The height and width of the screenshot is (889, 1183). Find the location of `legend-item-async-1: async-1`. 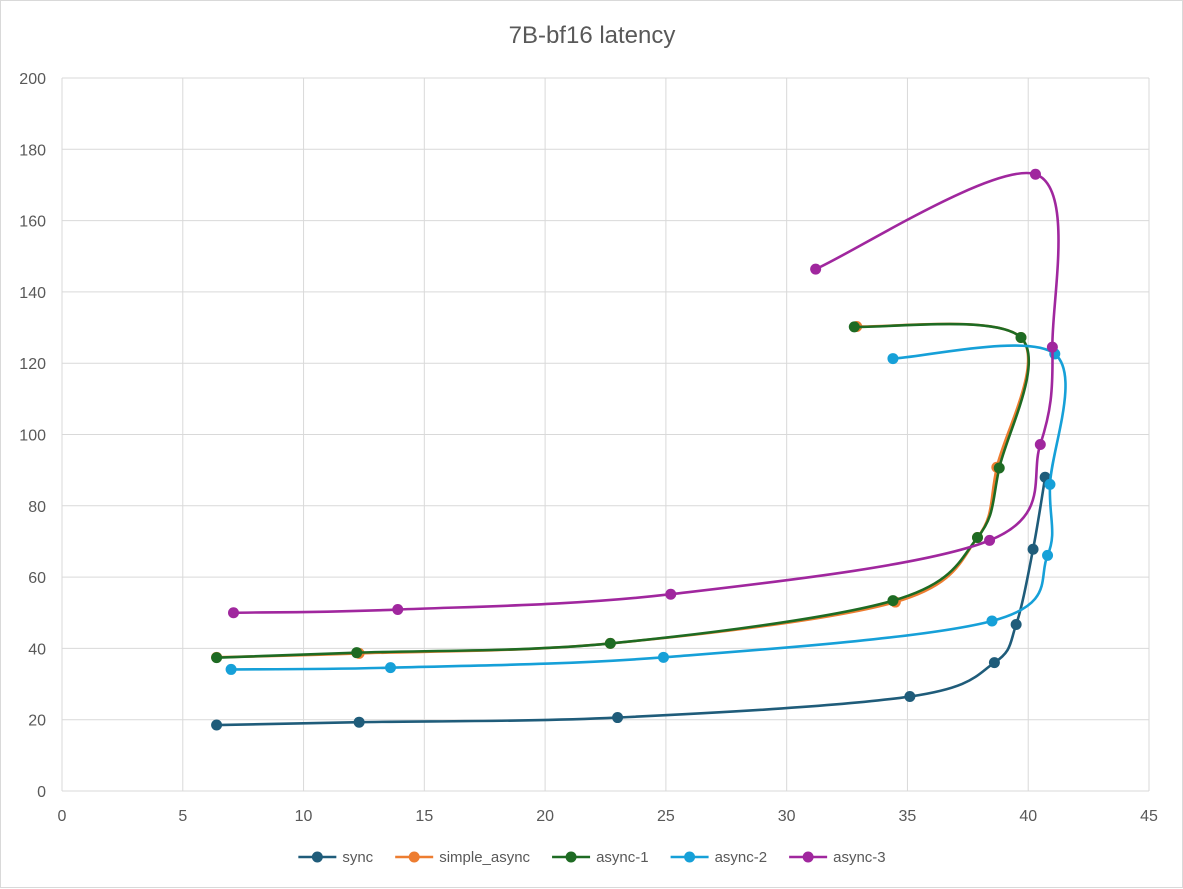

legend-item-async-1: async-1 is located at coordinates (600, 857).